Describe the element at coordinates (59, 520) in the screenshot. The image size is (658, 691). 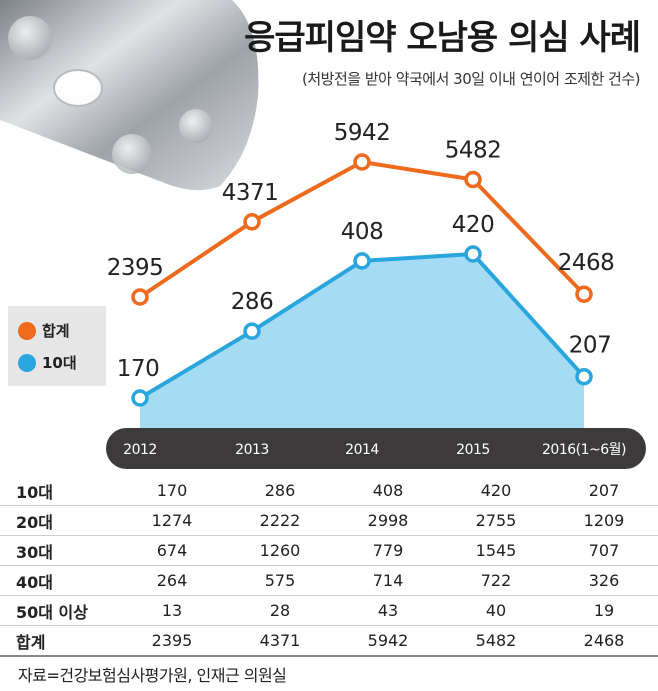
I see `row-label: 20대` at that location.